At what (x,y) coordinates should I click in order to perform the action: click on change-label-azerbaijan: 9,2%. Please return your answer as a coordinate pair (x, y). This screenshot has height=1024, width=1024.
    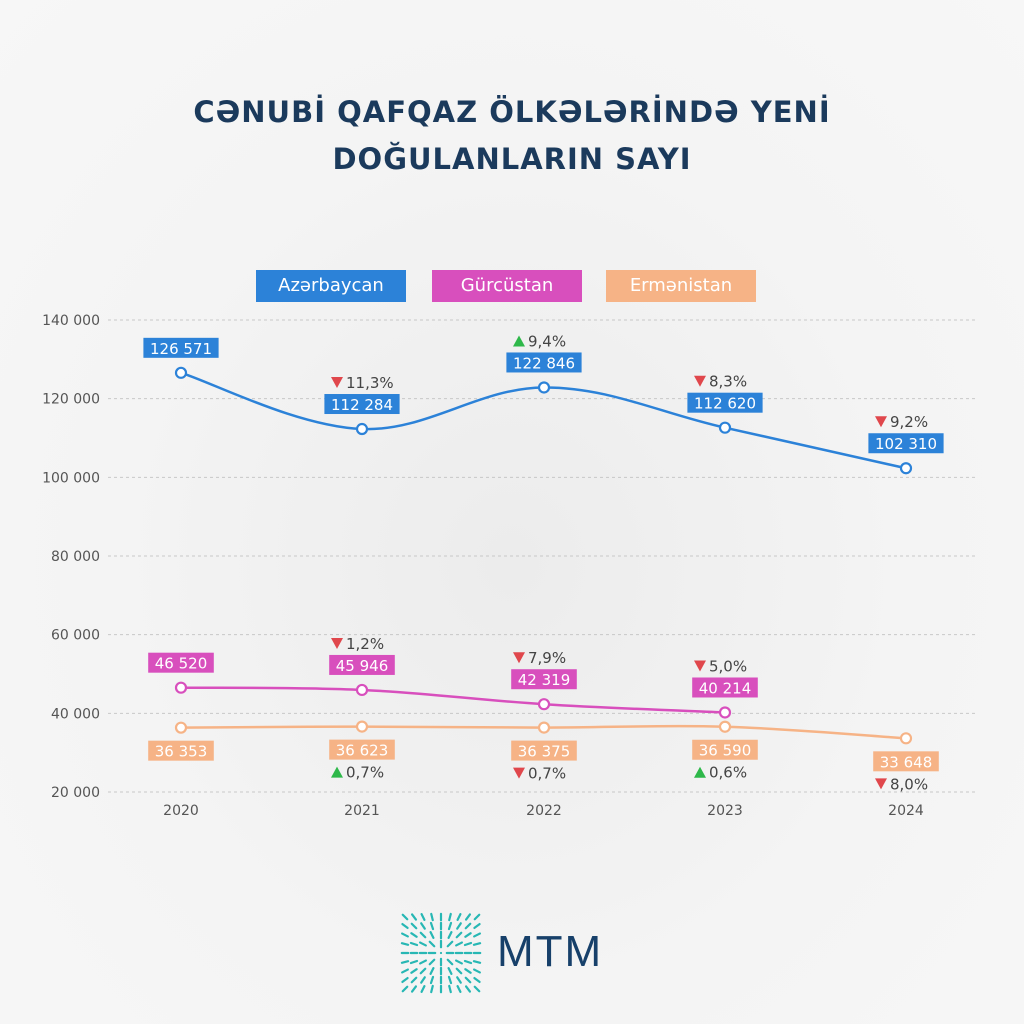
    Looking at the image, I should click on (909, 422).